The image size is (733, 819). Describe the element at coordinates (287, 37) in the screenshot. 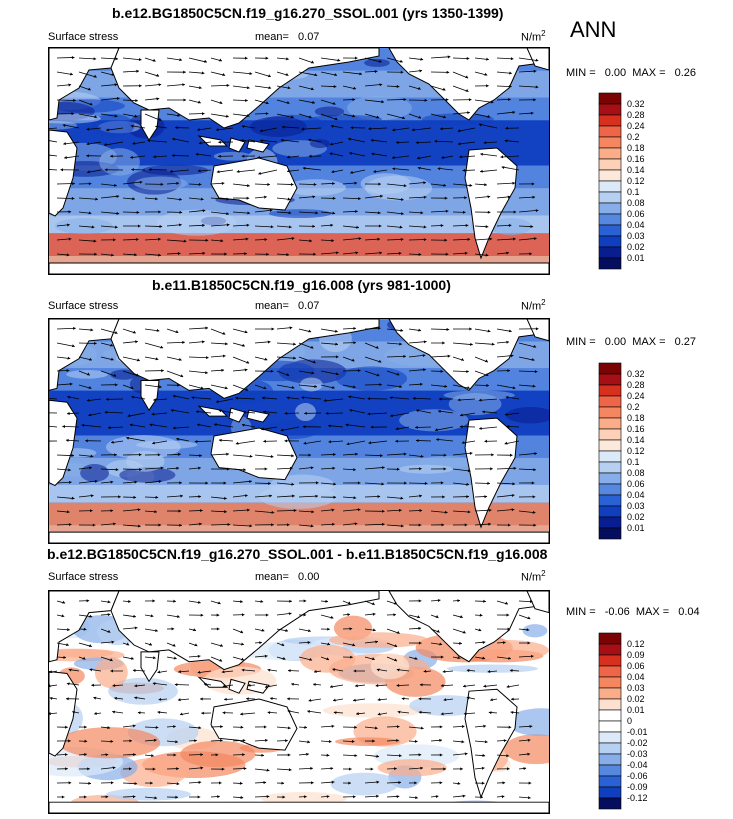

I see `panel-1-mean: mean= 0.07` at that location.